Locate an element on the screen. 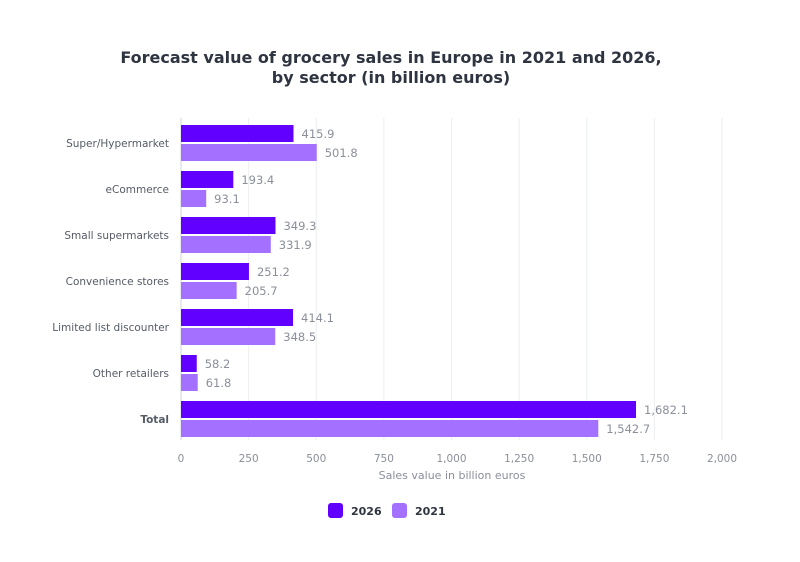 The height and width of the screenshot is (562, 800). data-label: 58.2 is located at coordinates (218, 364).